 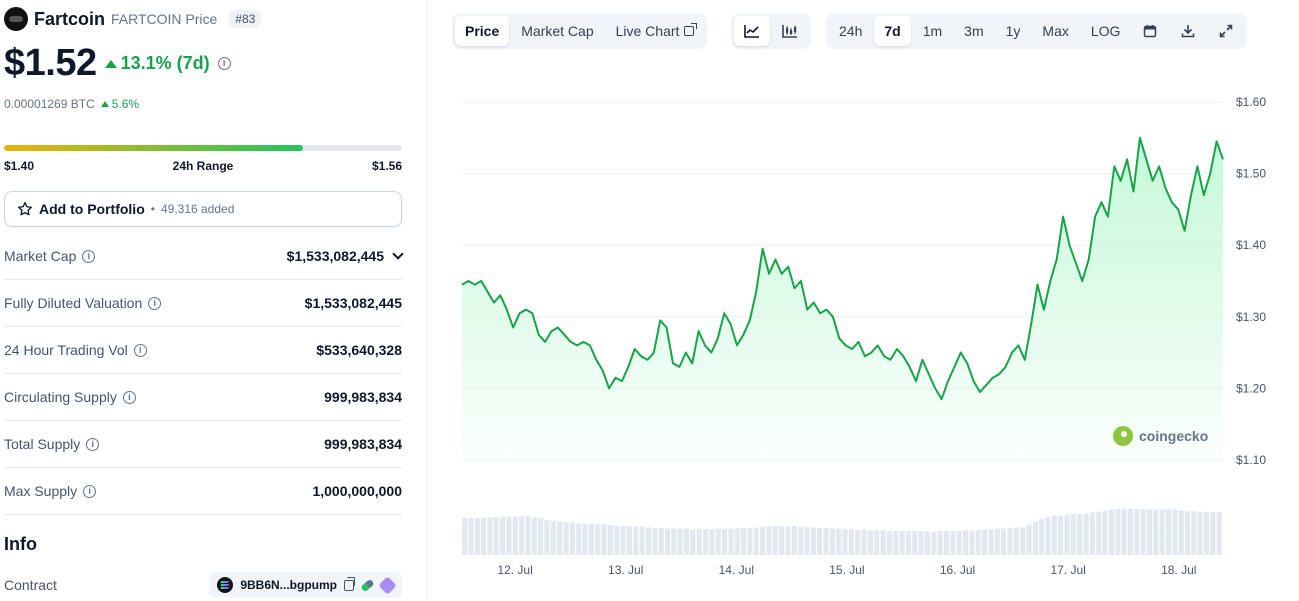 What do you see at coordinates (363, 444) in the screenshot?
I see `stat-value-total-supply: 999,983,834` at bounding box center [363, 444].